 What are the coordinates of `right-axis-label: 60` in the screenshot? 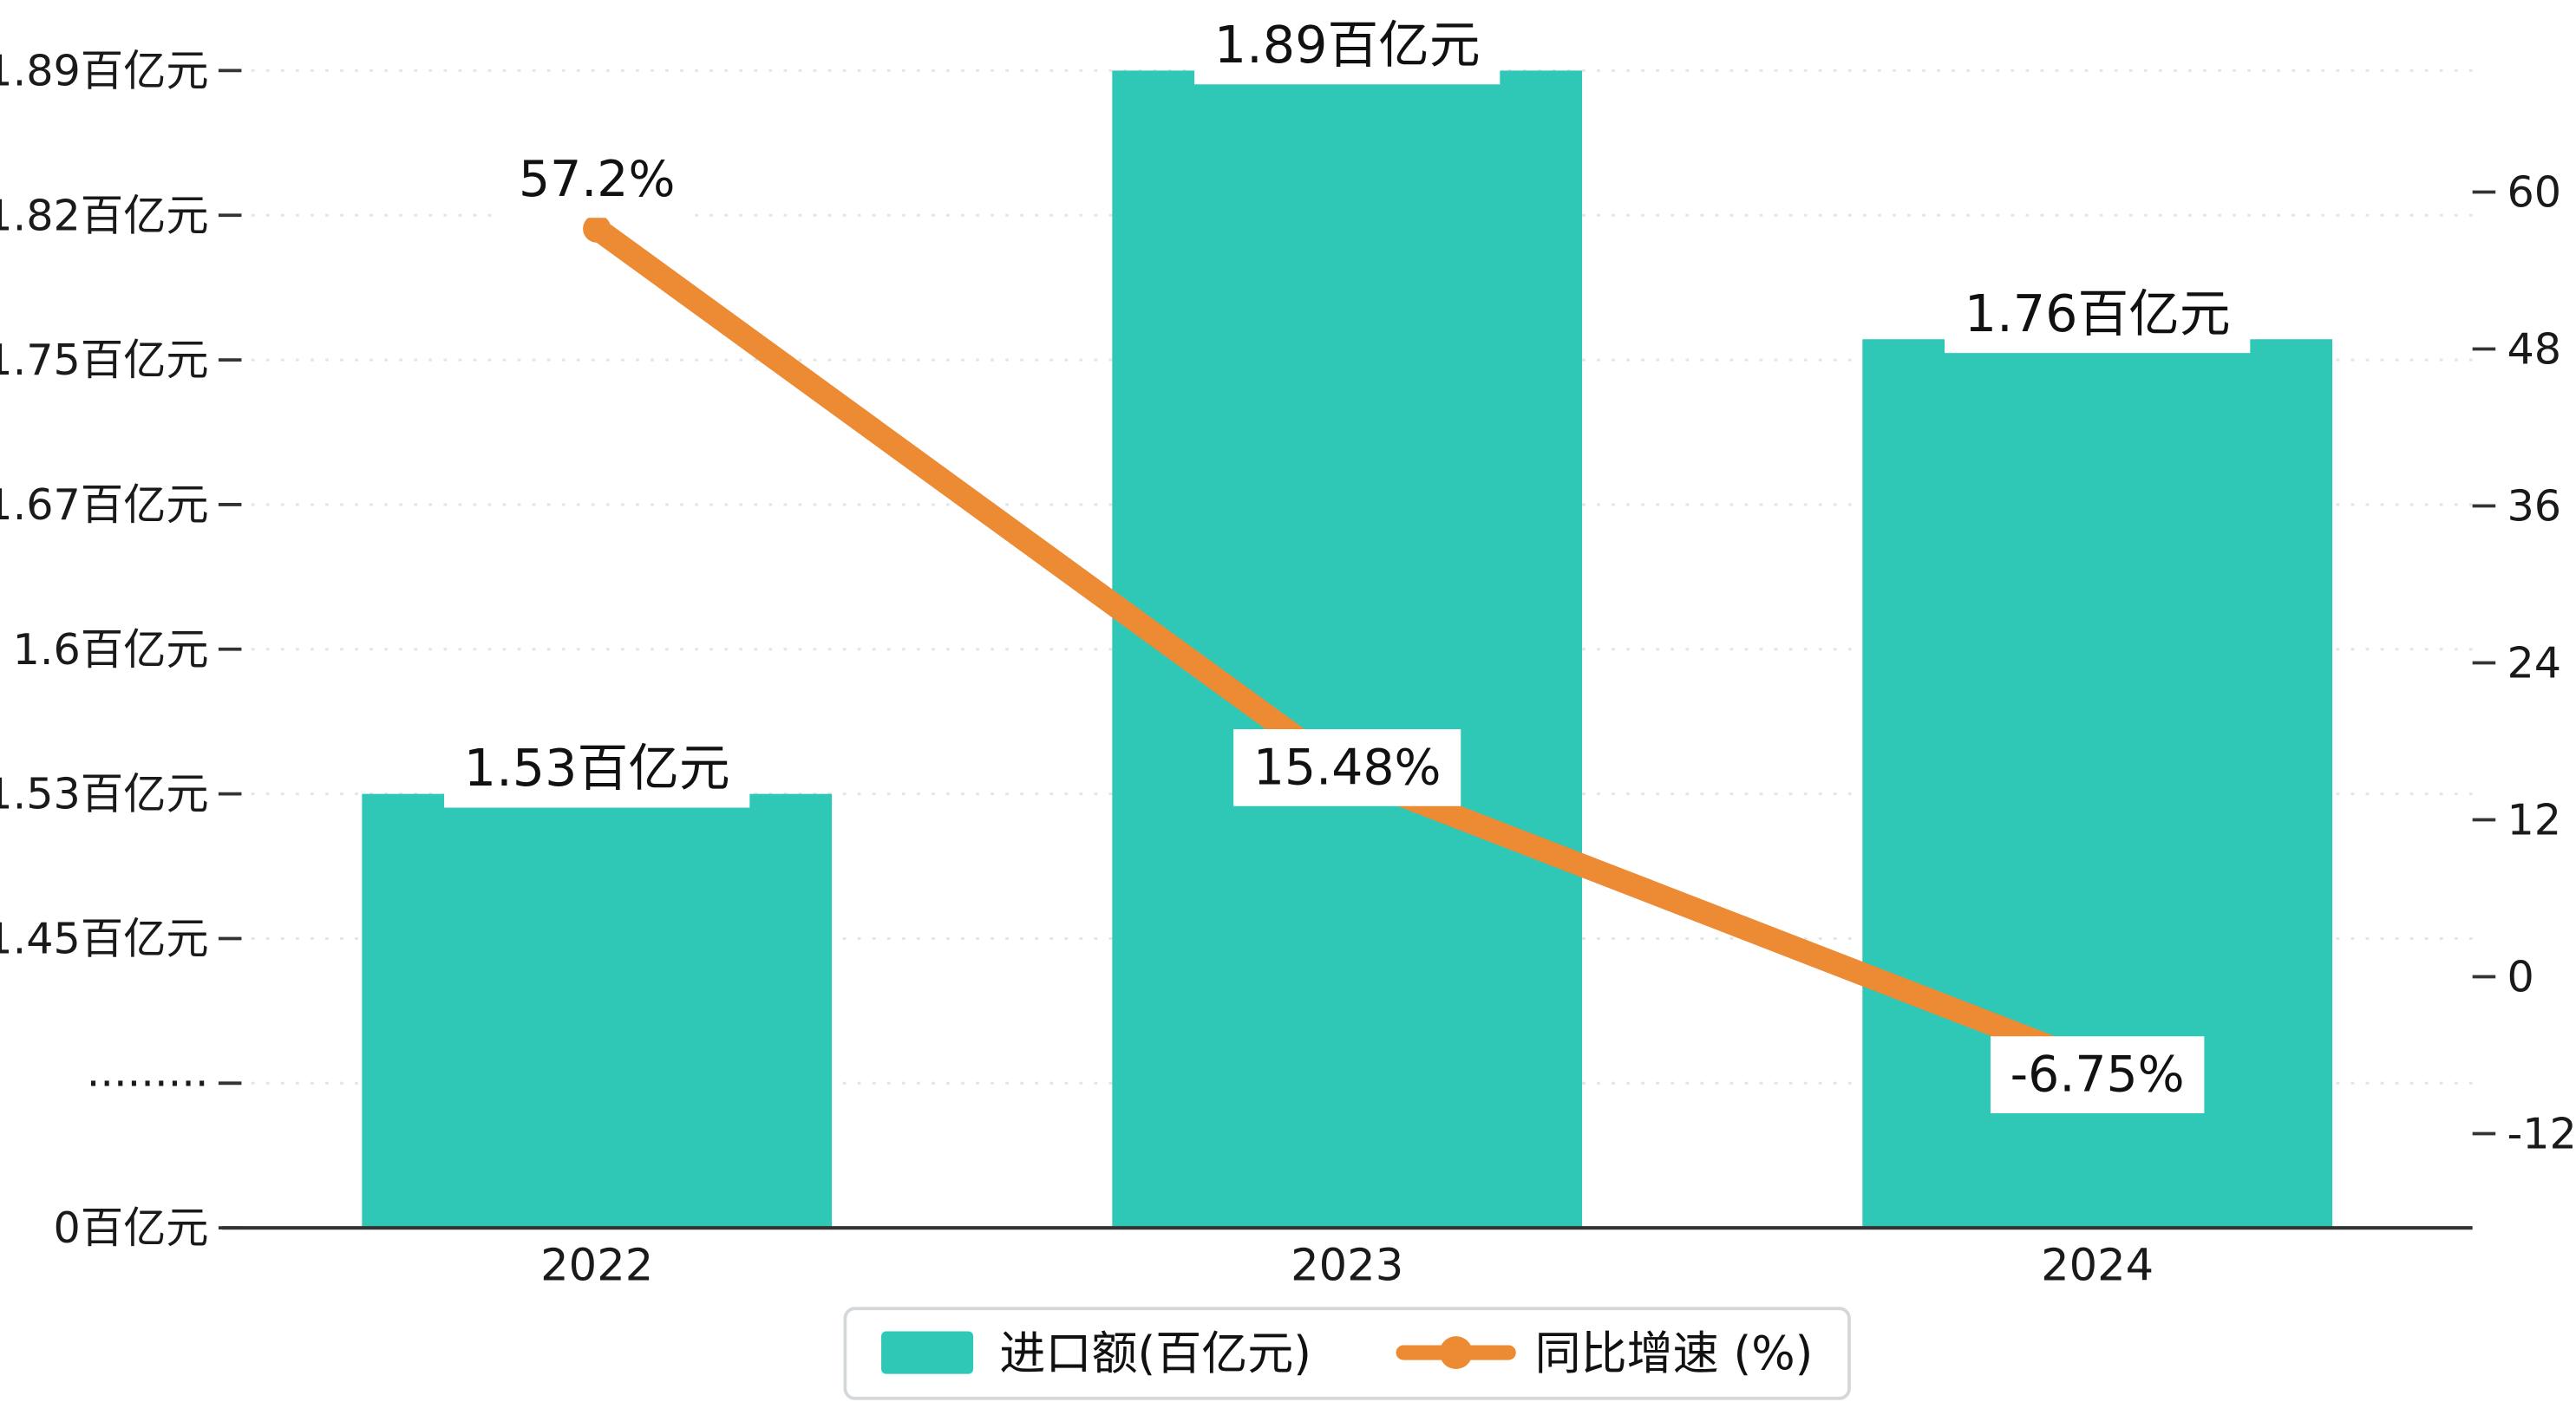 It's located at (2534, 192).